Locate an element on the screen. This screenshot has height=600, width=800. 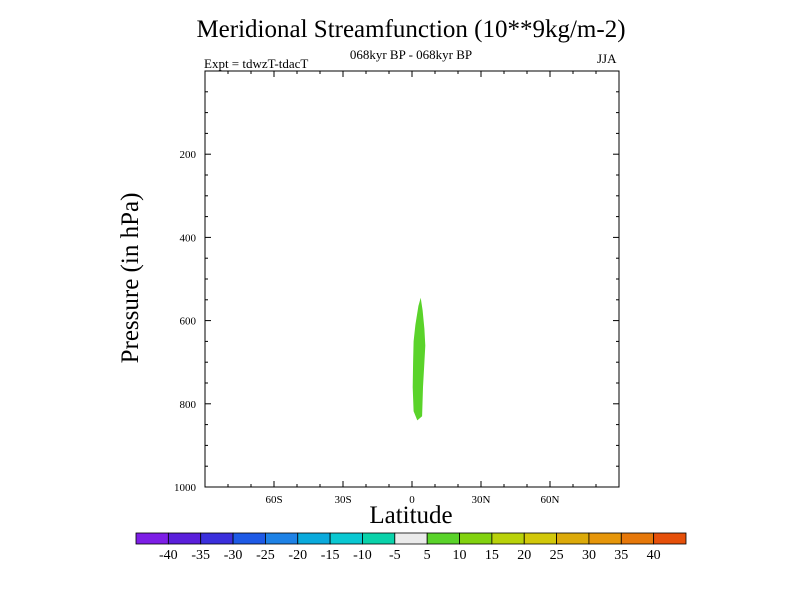
x-tick-label: 30S is located at coordinates (342, 500).